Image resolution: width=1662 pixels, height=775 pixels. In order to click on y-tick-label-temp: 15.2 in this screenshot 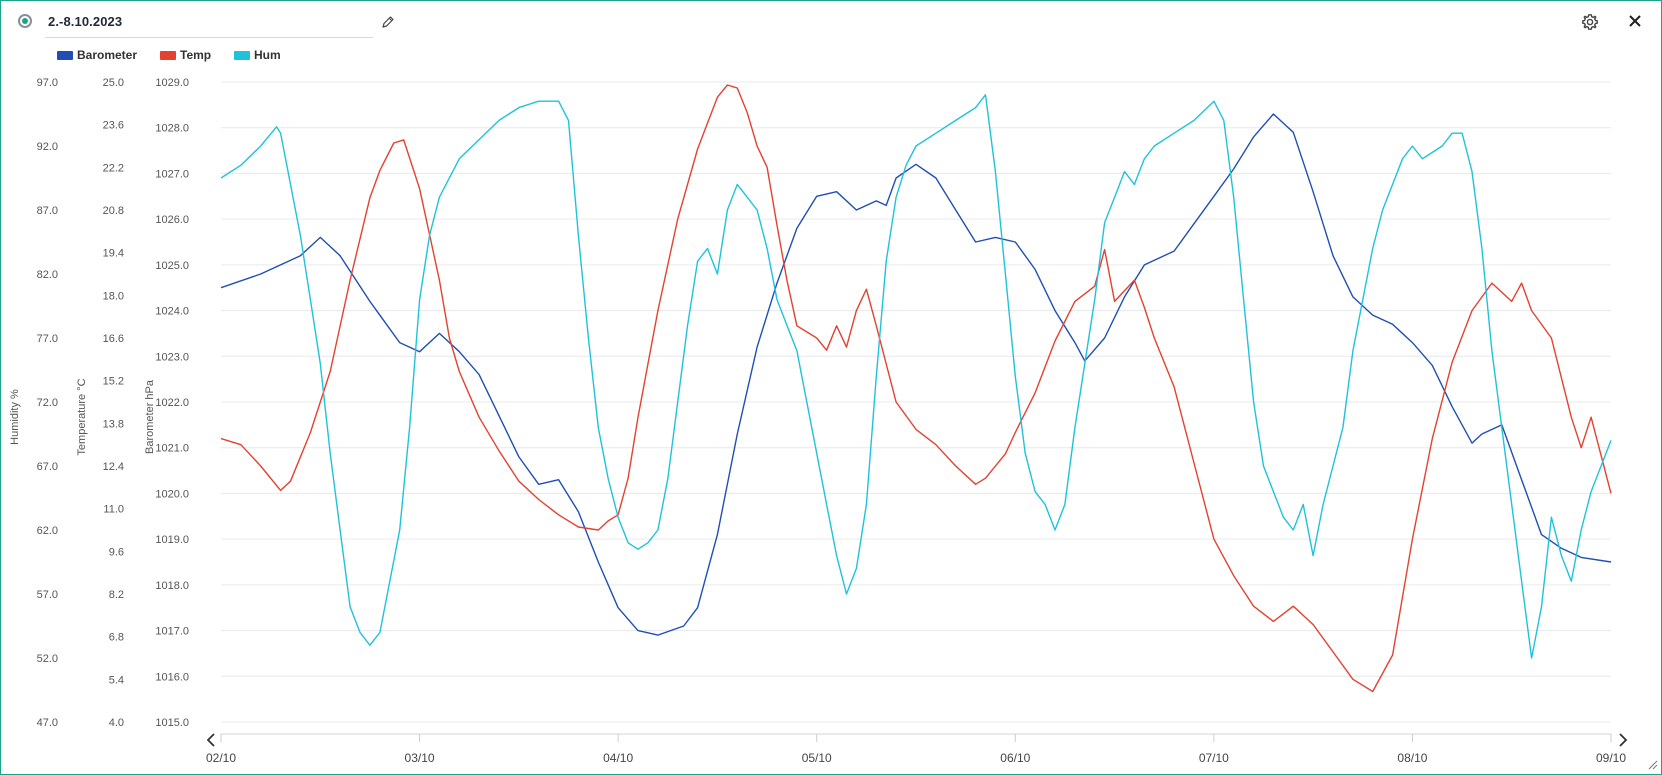, I will do `click(113, 382)`.